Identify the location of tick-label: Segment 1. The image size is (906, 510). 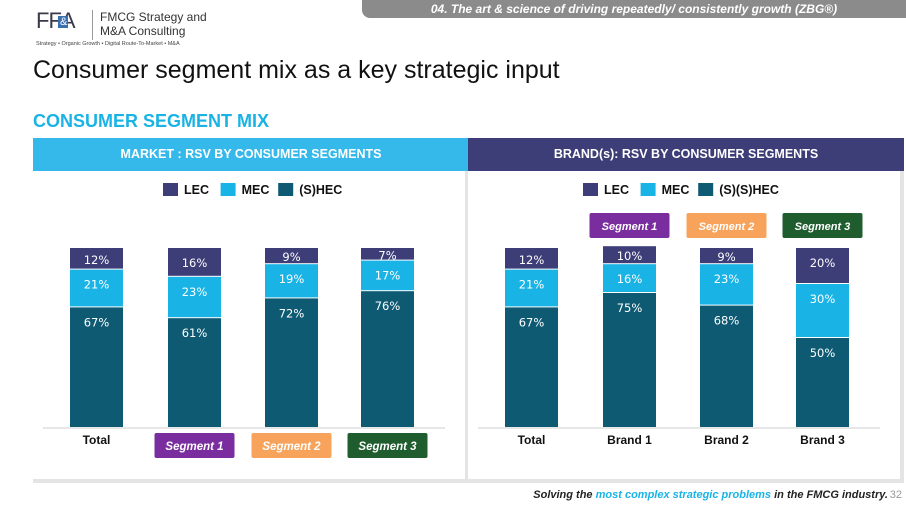
(194, 447).